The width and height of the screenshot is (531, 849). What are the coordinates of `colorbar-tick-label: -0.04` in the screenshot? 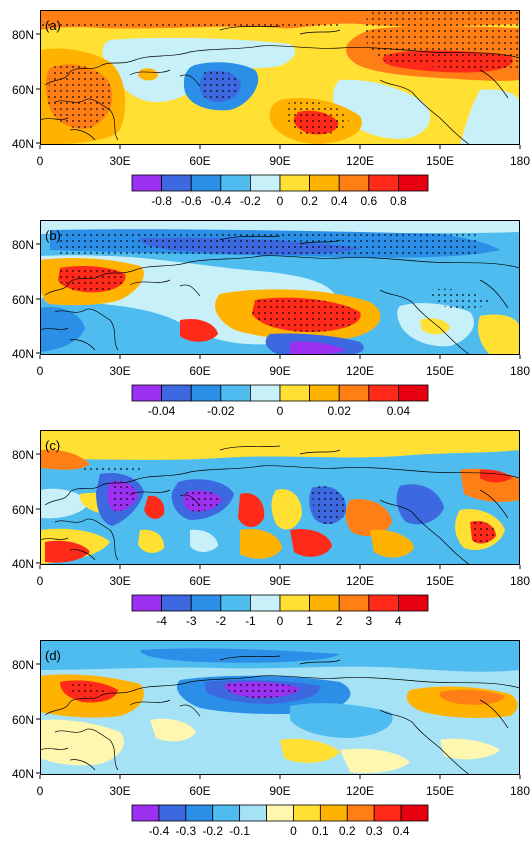 It's located at (162, 411).